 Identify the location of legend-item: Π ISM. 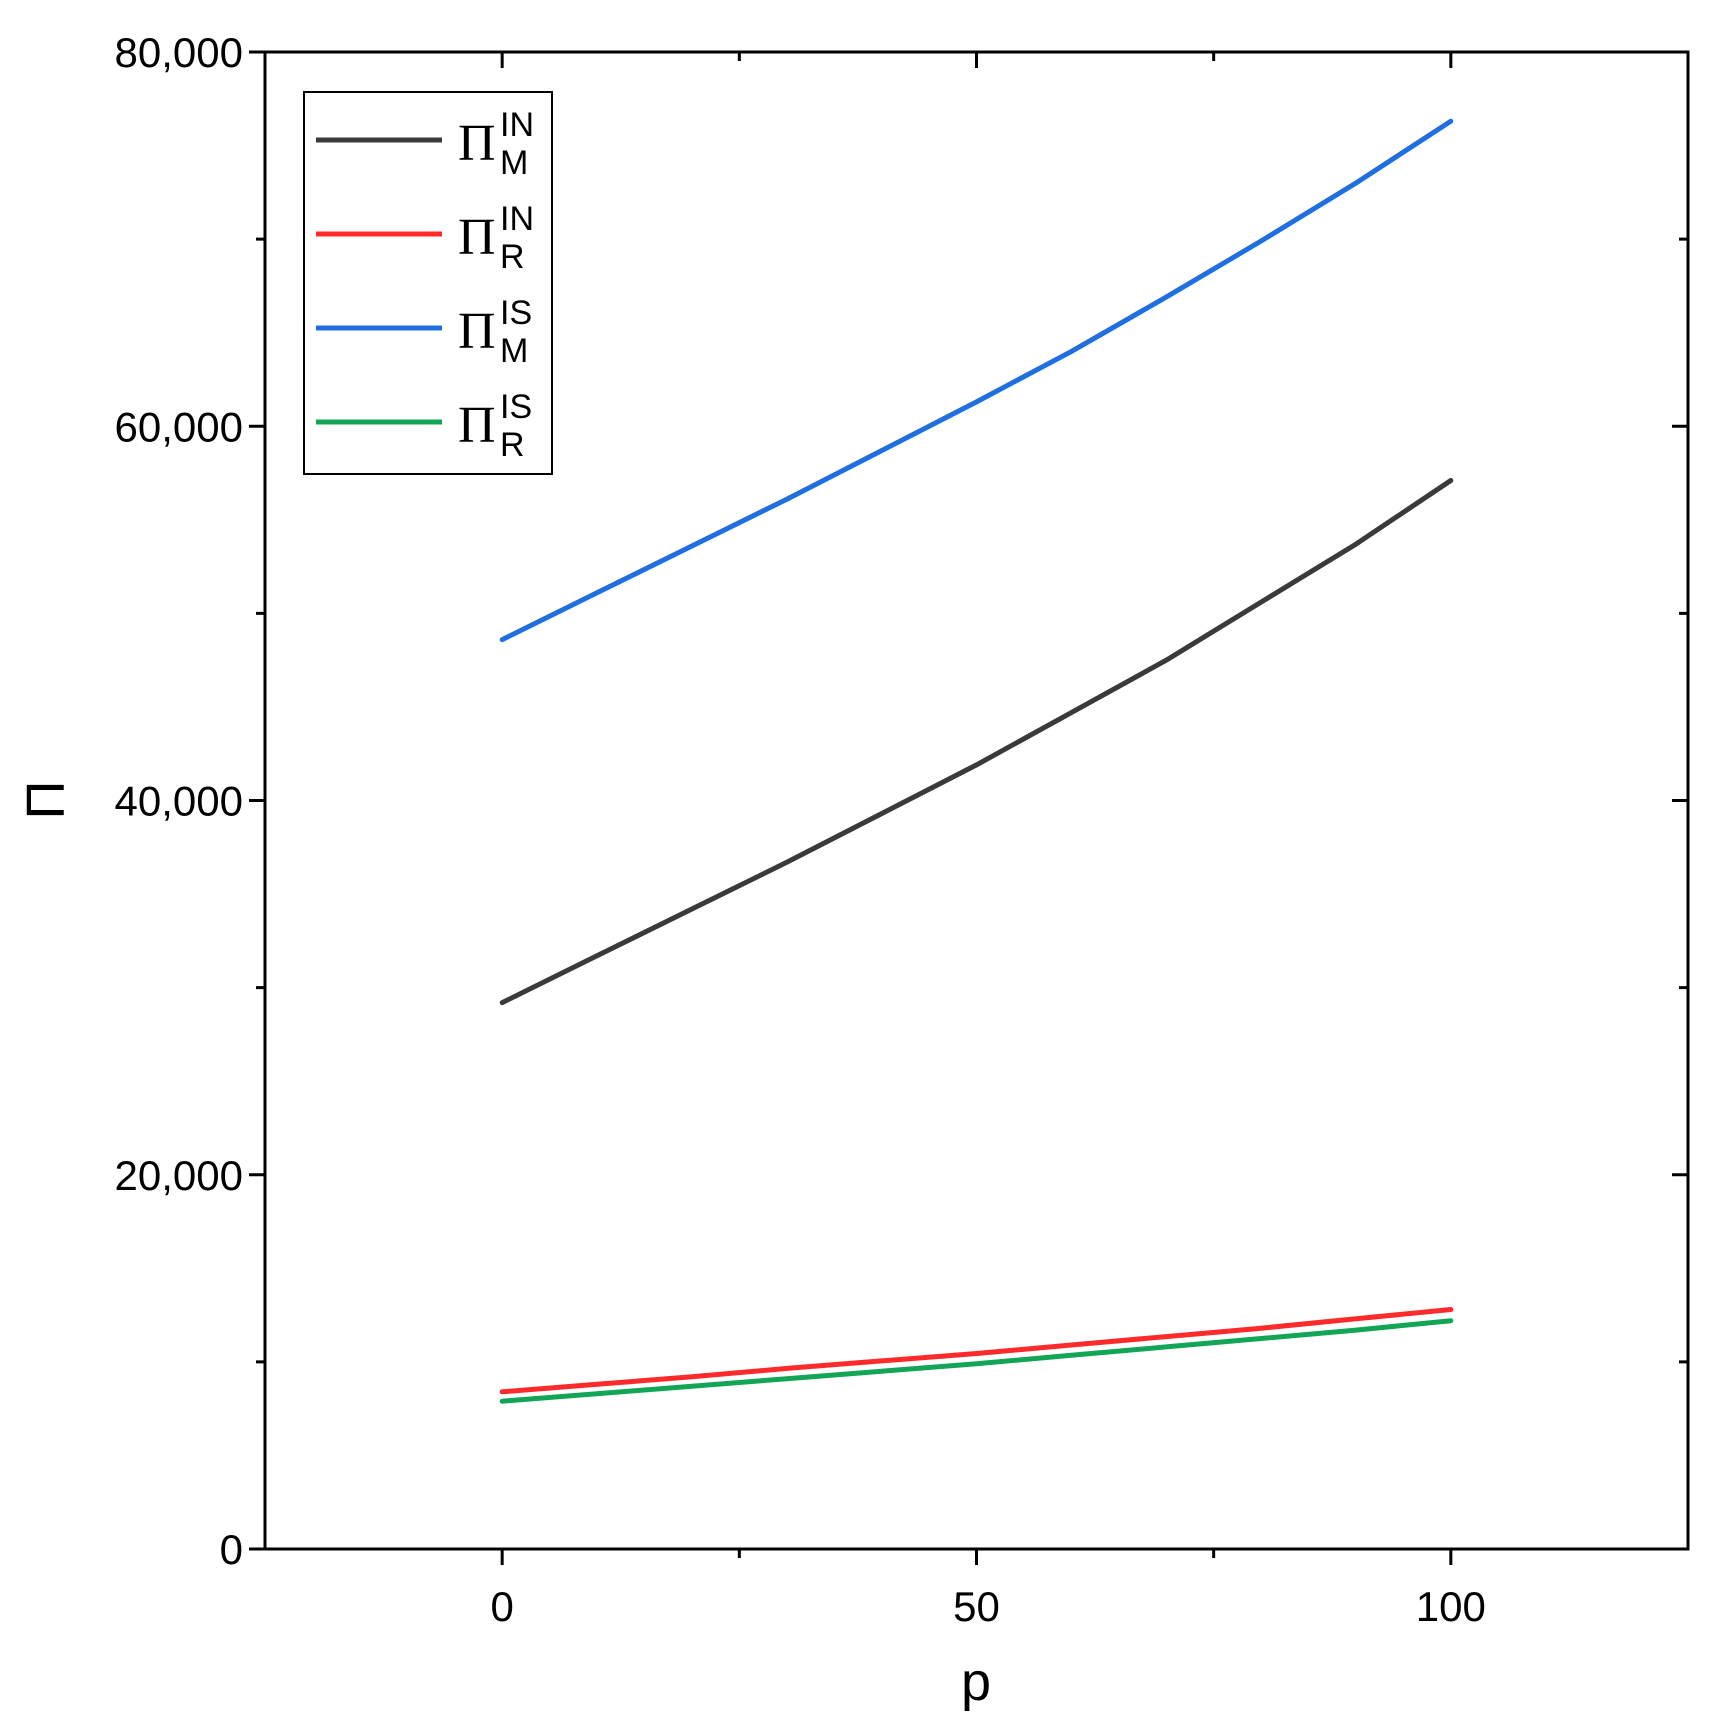
(424, 332).